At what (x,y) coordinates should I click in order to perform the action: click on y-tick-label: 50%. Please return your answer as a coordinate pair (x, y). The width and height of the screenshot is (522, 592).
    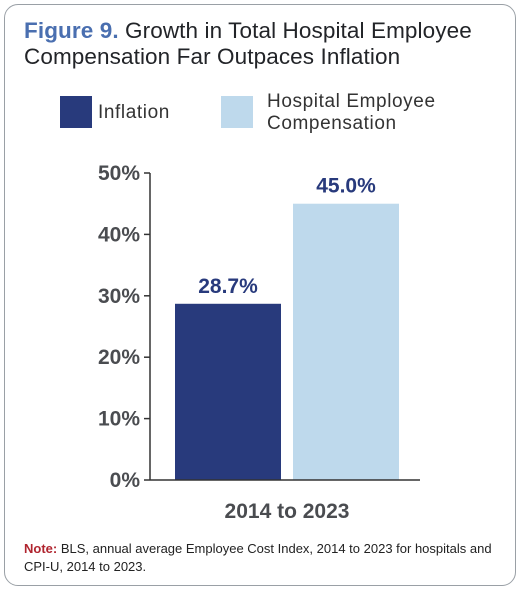
    Looking at the image, I should click on (119, 173).